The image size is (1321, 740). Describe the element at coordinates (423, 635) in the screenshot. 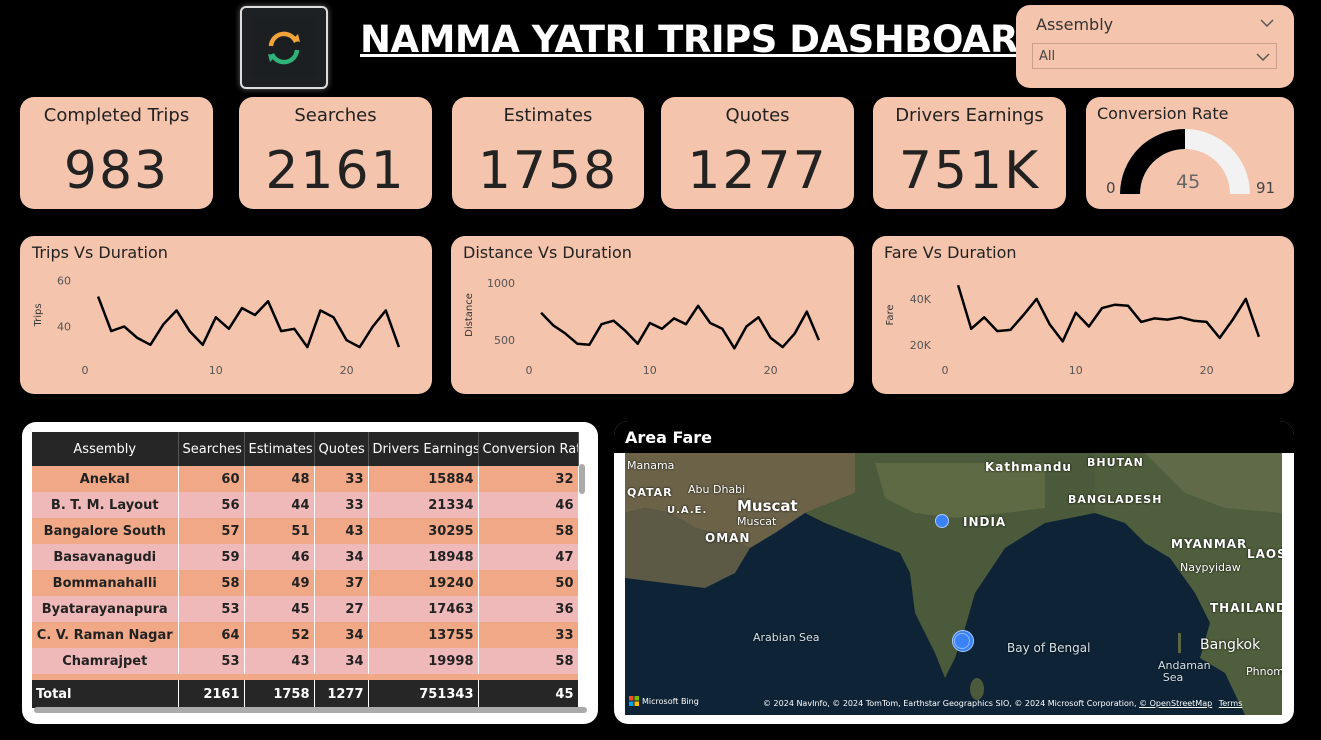

I see `cell: 13755` at that location.